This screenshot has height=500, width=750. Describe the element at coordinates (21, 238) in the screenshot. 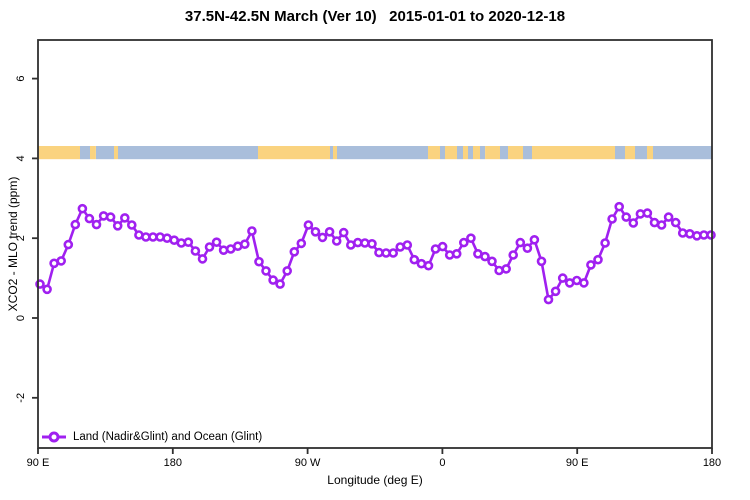

I see `y-tick-label: 2` at that location.